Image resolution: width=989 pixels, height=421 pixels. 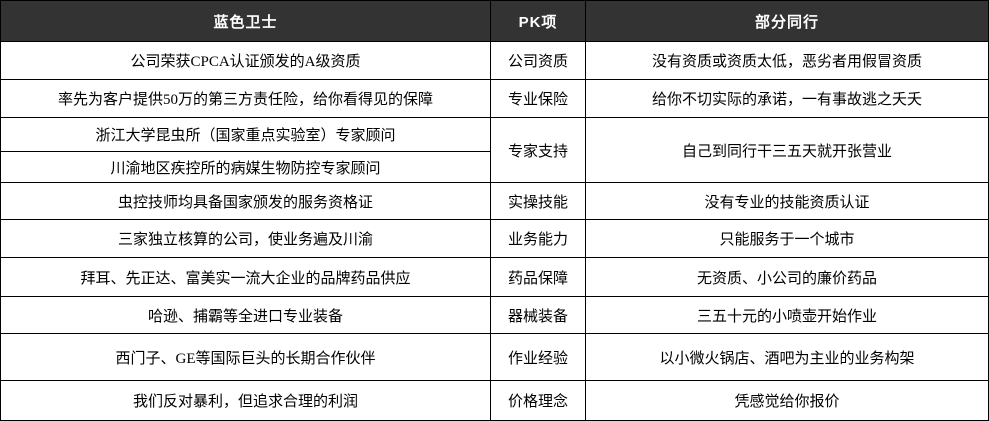 What do you see at coordinates (787, 21) in the screenshot?
I see `header-competitor: 部分同行` at bounding box center [787, 21].